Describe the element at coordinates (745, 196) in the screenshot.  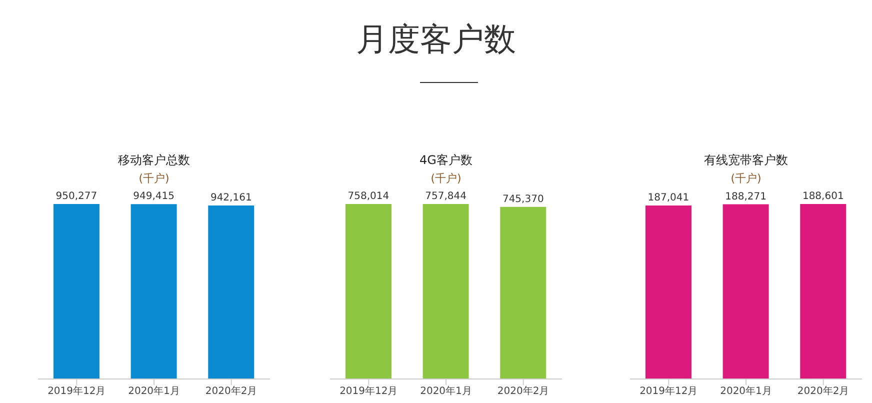
I see `data-label: 188,271` at that location.